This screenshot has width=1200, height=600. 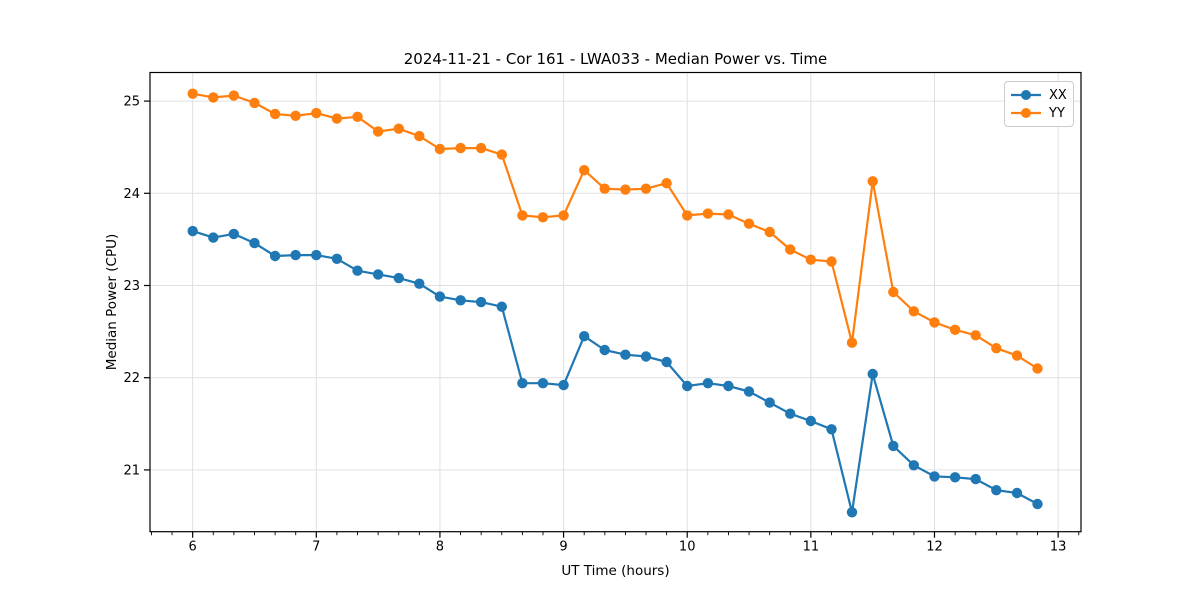 I want to click on legend-row-xx: XX, so click(x=1038, y=95).